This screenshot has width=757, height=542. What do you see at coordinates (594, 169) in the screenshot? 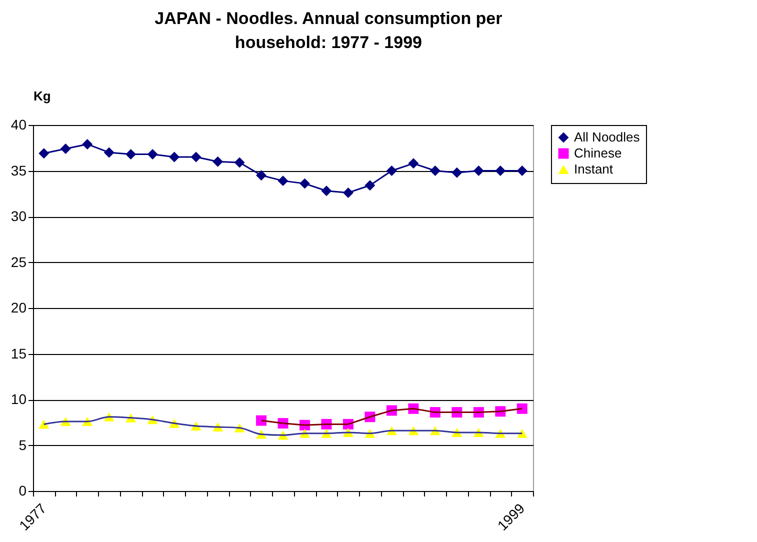
I see `legend-label: Instant` at bounding box center [594, 169].